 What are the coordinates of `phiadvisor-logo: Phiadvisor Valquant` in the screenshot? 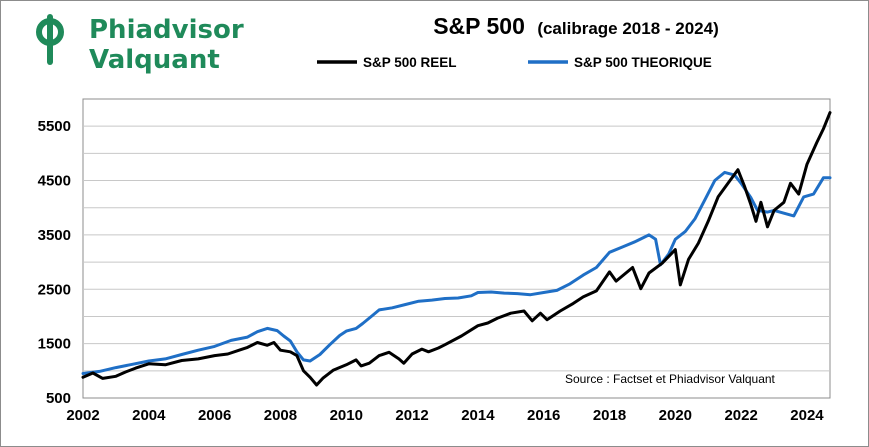 It's located at (140, 44).